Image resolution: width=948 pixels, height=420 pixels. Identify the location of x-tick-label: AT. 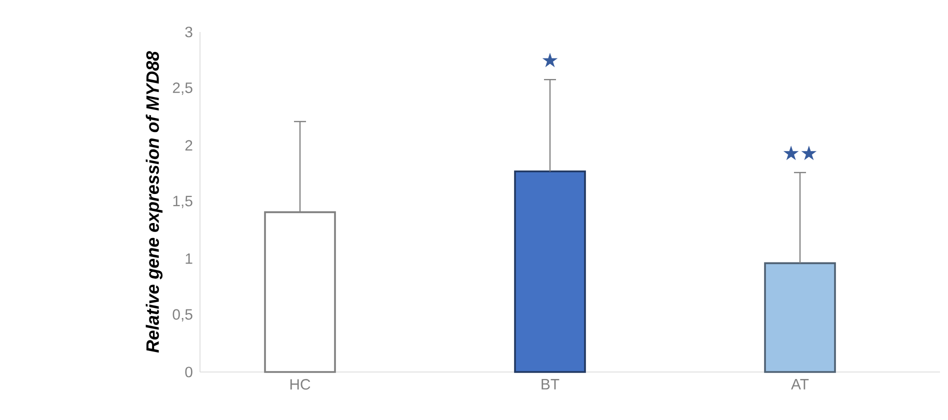
(800, 384).